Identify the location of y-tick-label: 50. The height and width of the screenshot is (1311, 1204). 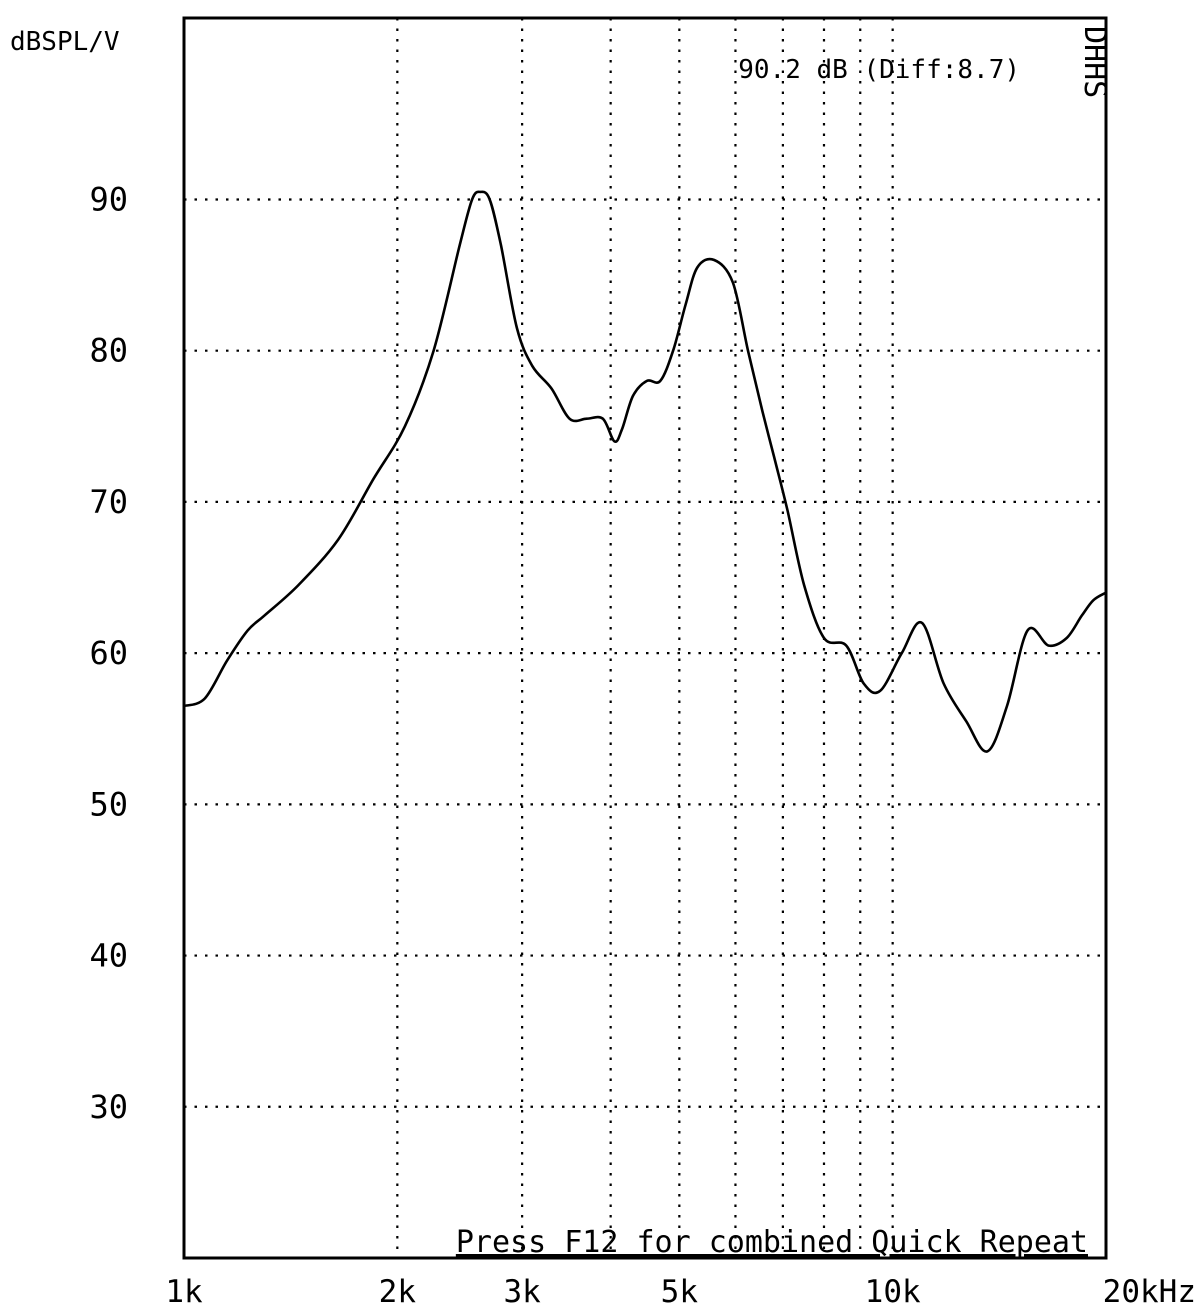
(108, 804).